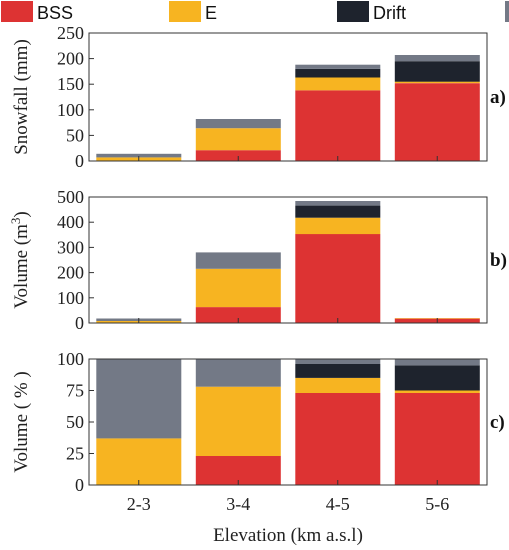 Image resolution: width=509 pixels, height=550 pixels. I want to click on y-tick-label: 400, so click(70, 222).